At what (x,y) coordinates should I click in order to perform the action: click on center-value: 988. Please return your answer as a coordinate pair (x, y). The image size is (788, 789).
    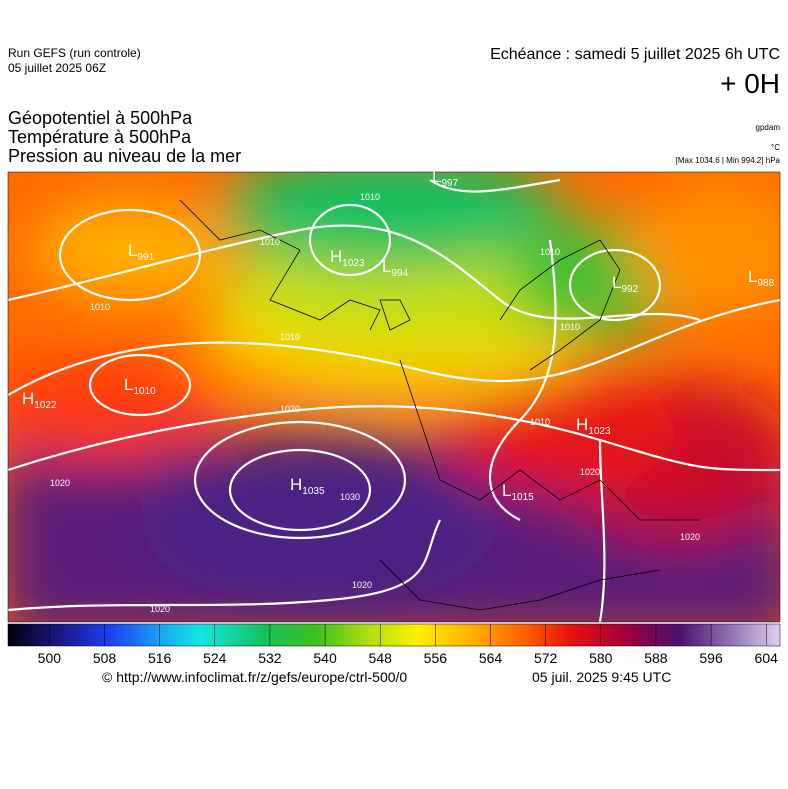
    Looking at the image, I should click on (765, 283).